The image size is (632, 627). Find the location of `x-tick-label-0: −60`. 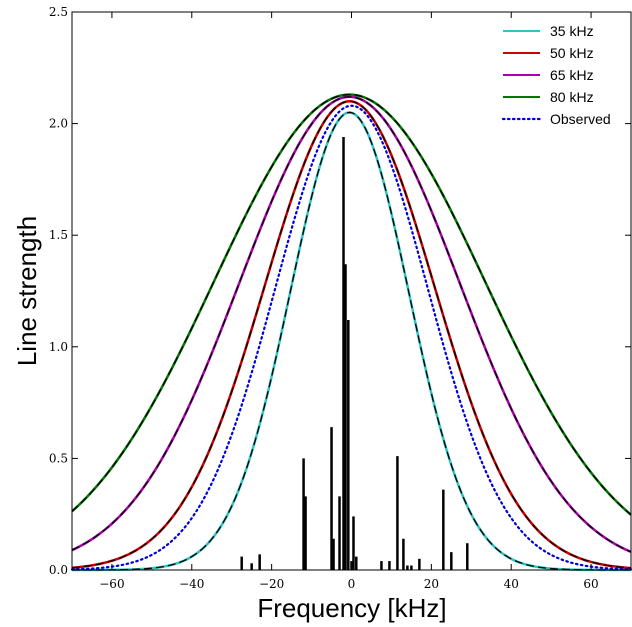

x-tick-label-0: −60 is located at coordinates (111, 584).